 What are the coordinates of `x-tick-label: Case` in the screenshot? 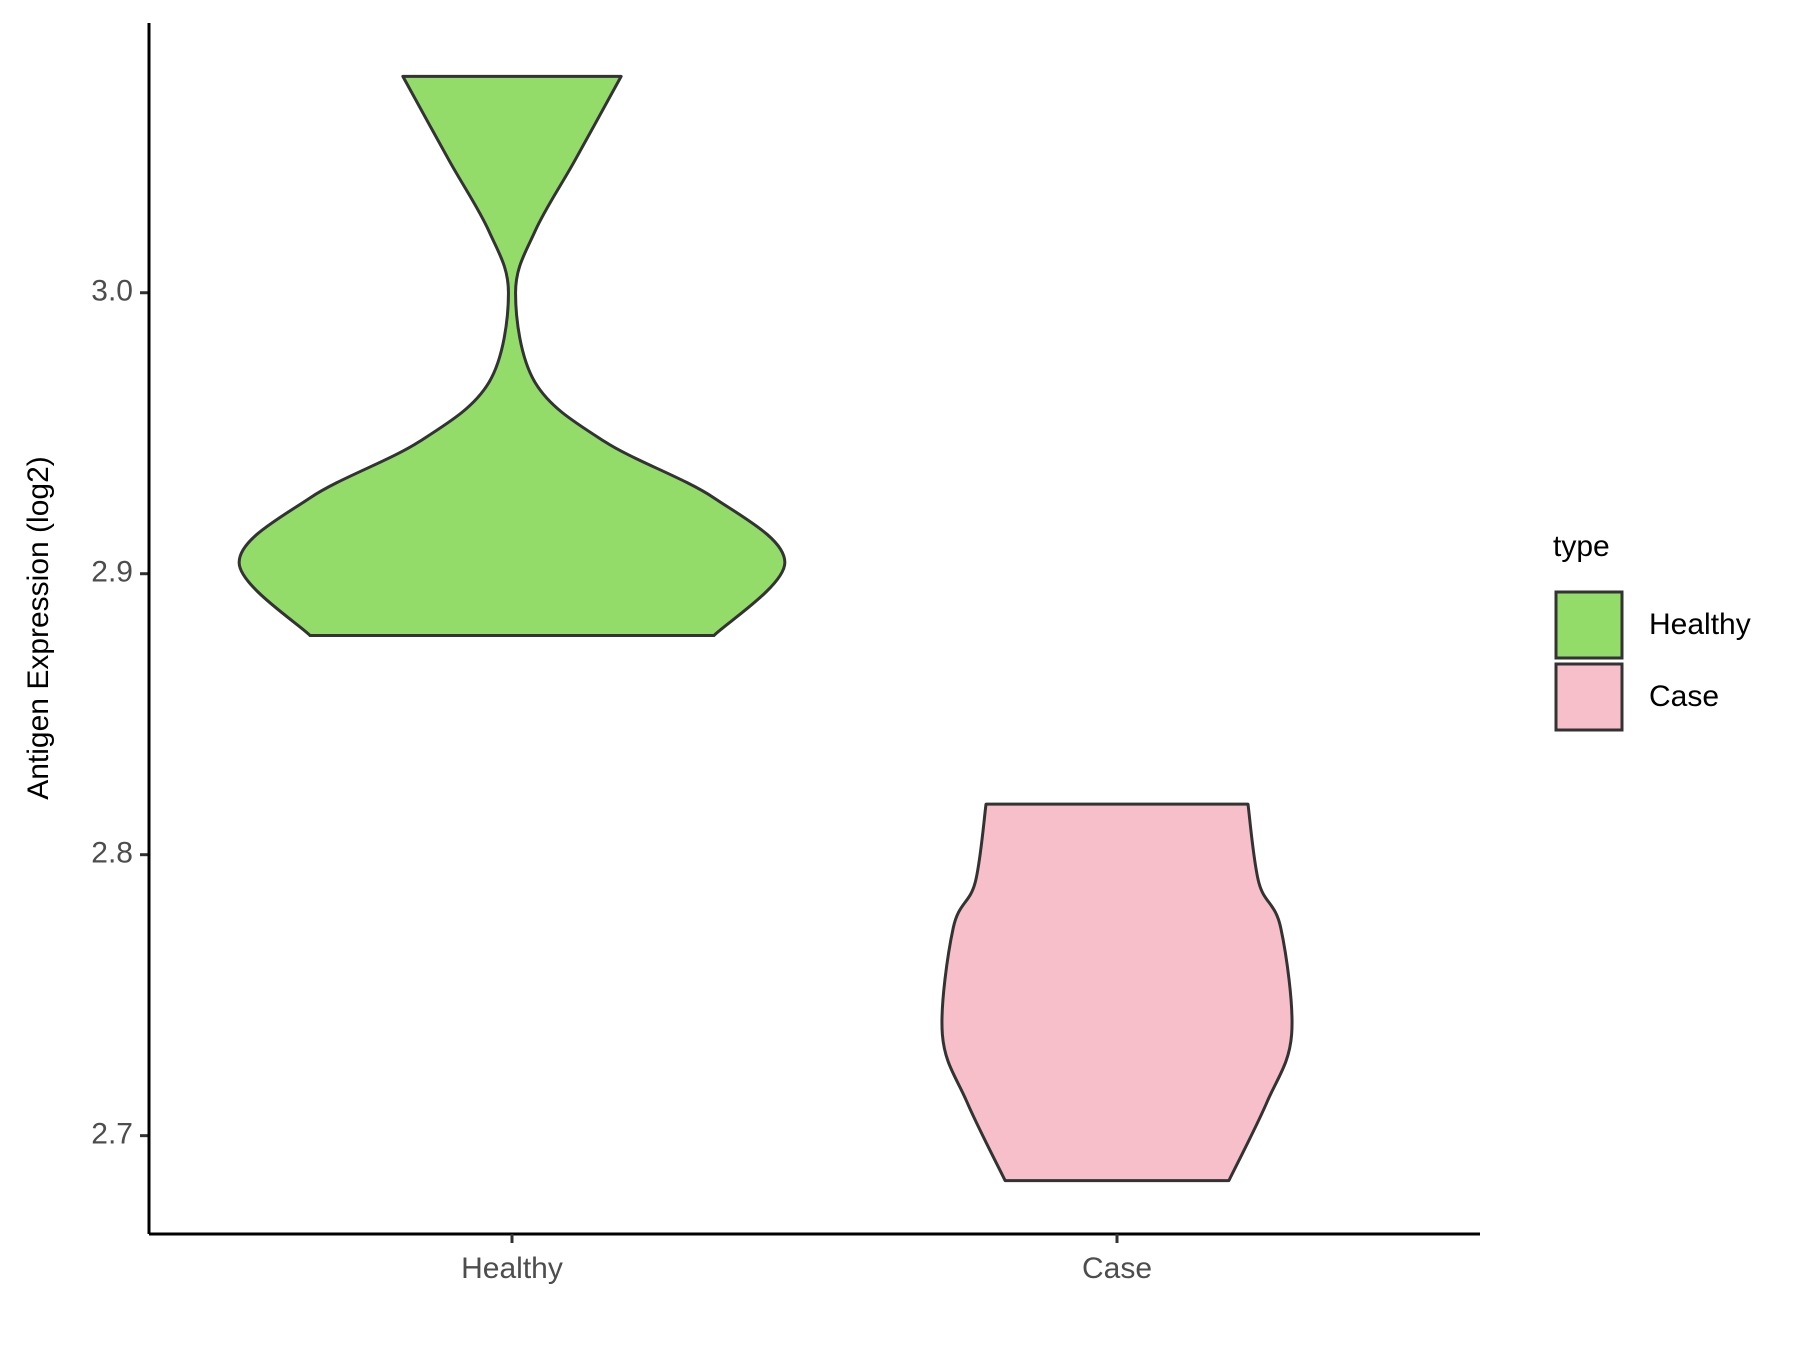 It's located at (1117, 1268).